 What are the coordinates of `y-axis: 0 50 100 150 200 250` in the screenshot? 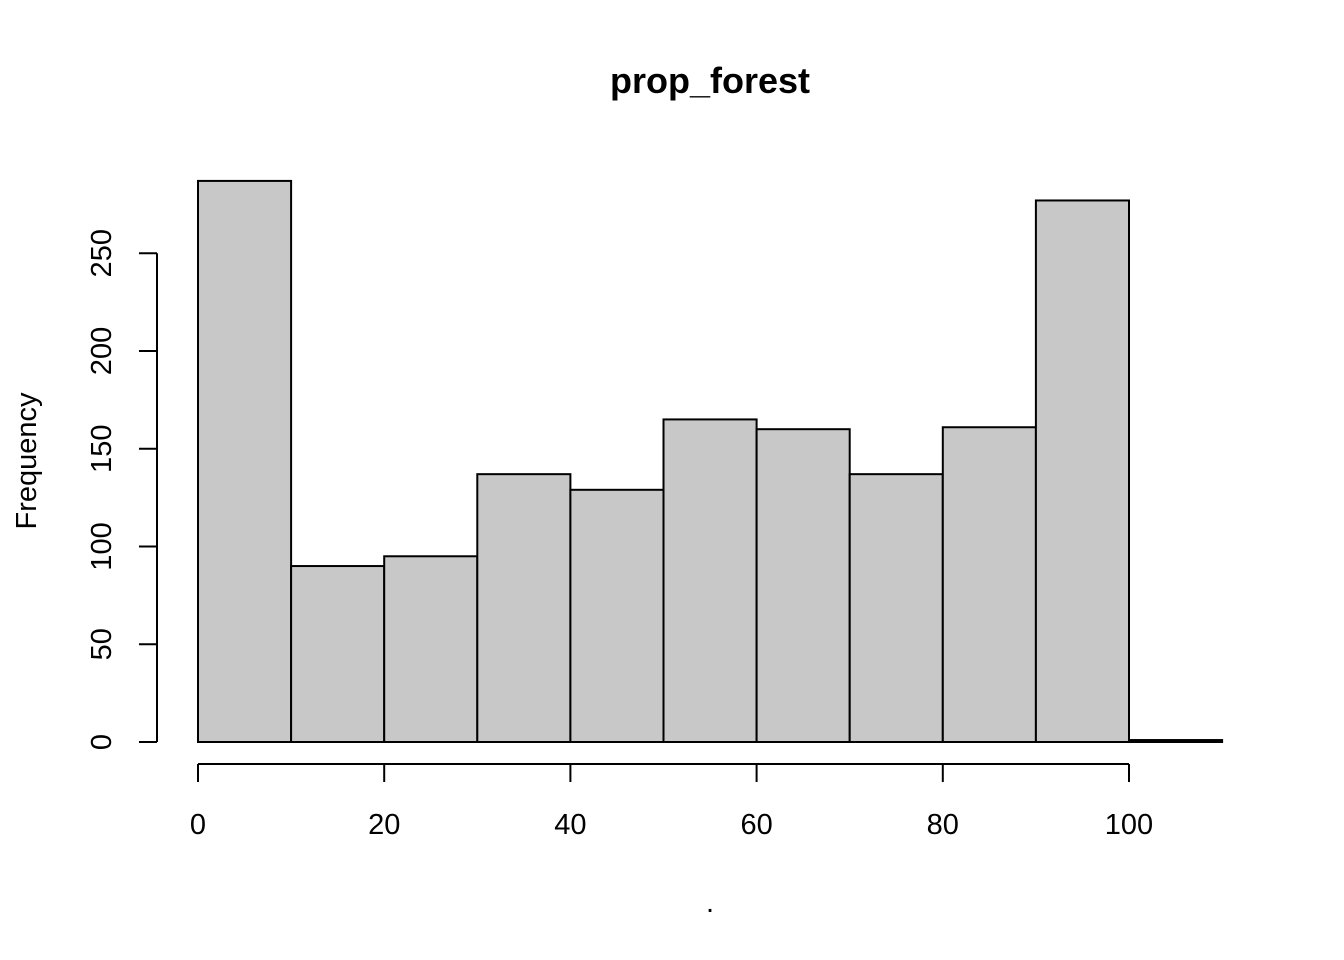 It's located at (122, 489).